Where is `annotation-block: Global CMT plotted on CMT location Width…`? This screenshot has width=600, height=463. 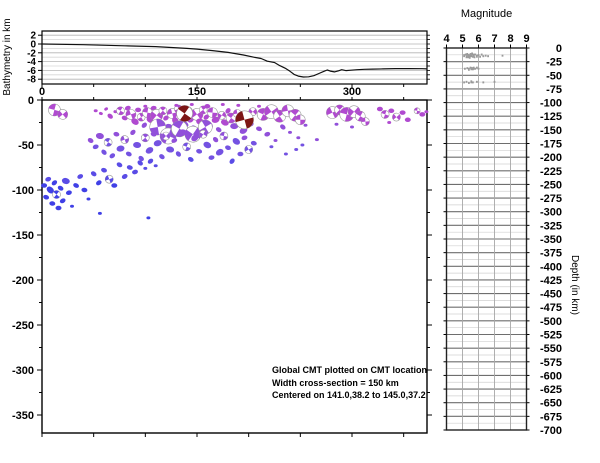
annotation-block: Global CMT plotted on CMT location Width… is located at coordinates (349, 383).